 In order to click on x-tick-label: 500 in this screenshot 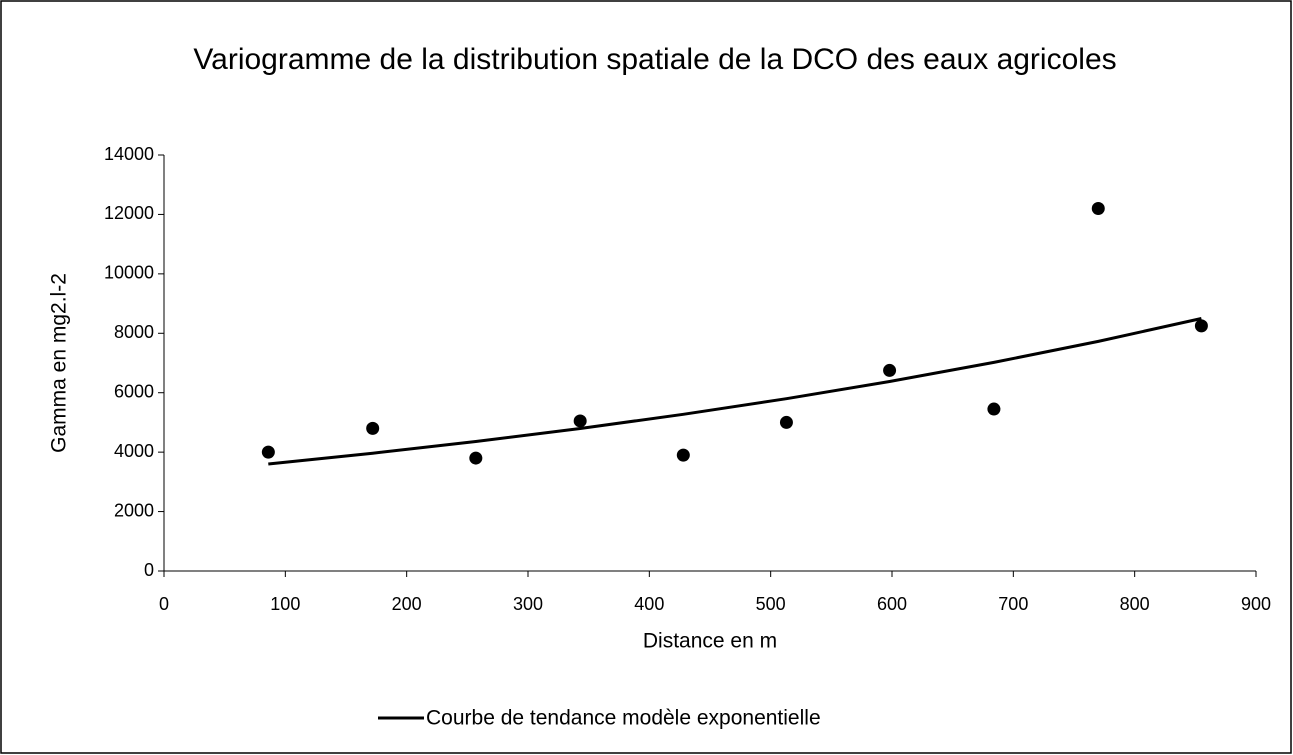, I will do `click(771, 604)`.